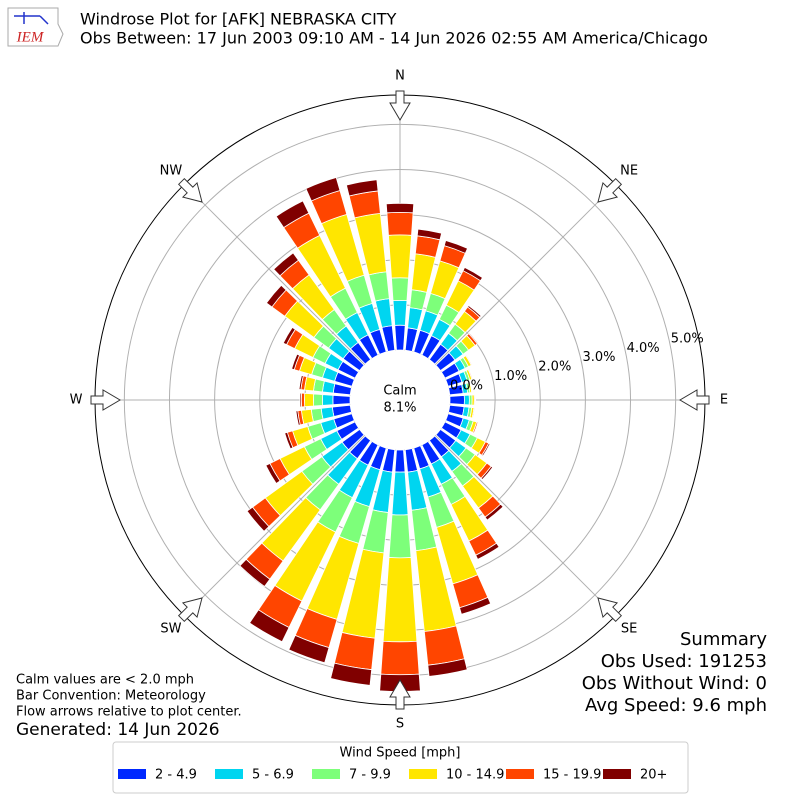  I want to click on compass-label: W, so click(76, 400).